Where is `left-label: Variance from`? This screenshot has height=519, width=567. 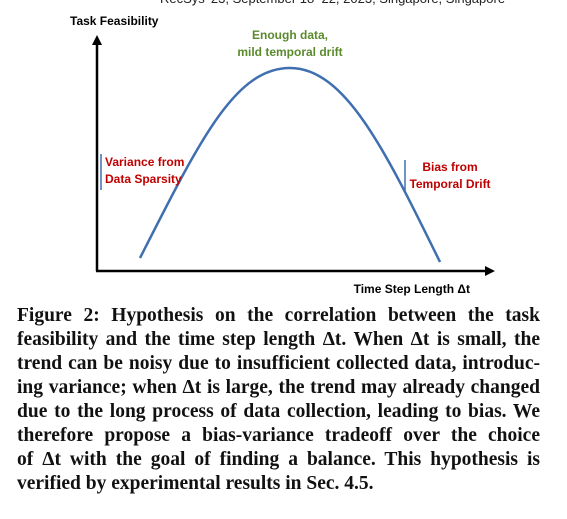
left-label: Variance from is located at coordinates (144, 162).